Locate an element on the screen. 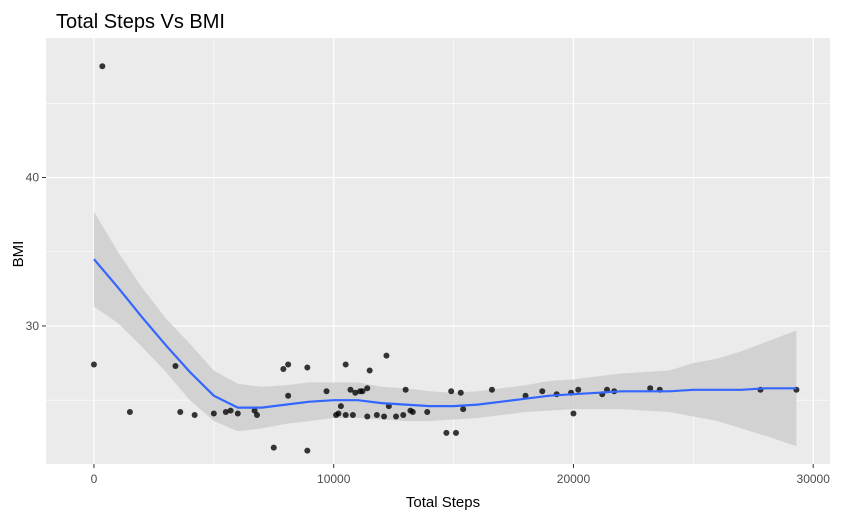 Image resolution: width=841 pixels, height=521 pixels. x-tick-label: 20000 is located at coordinates (574, 479).